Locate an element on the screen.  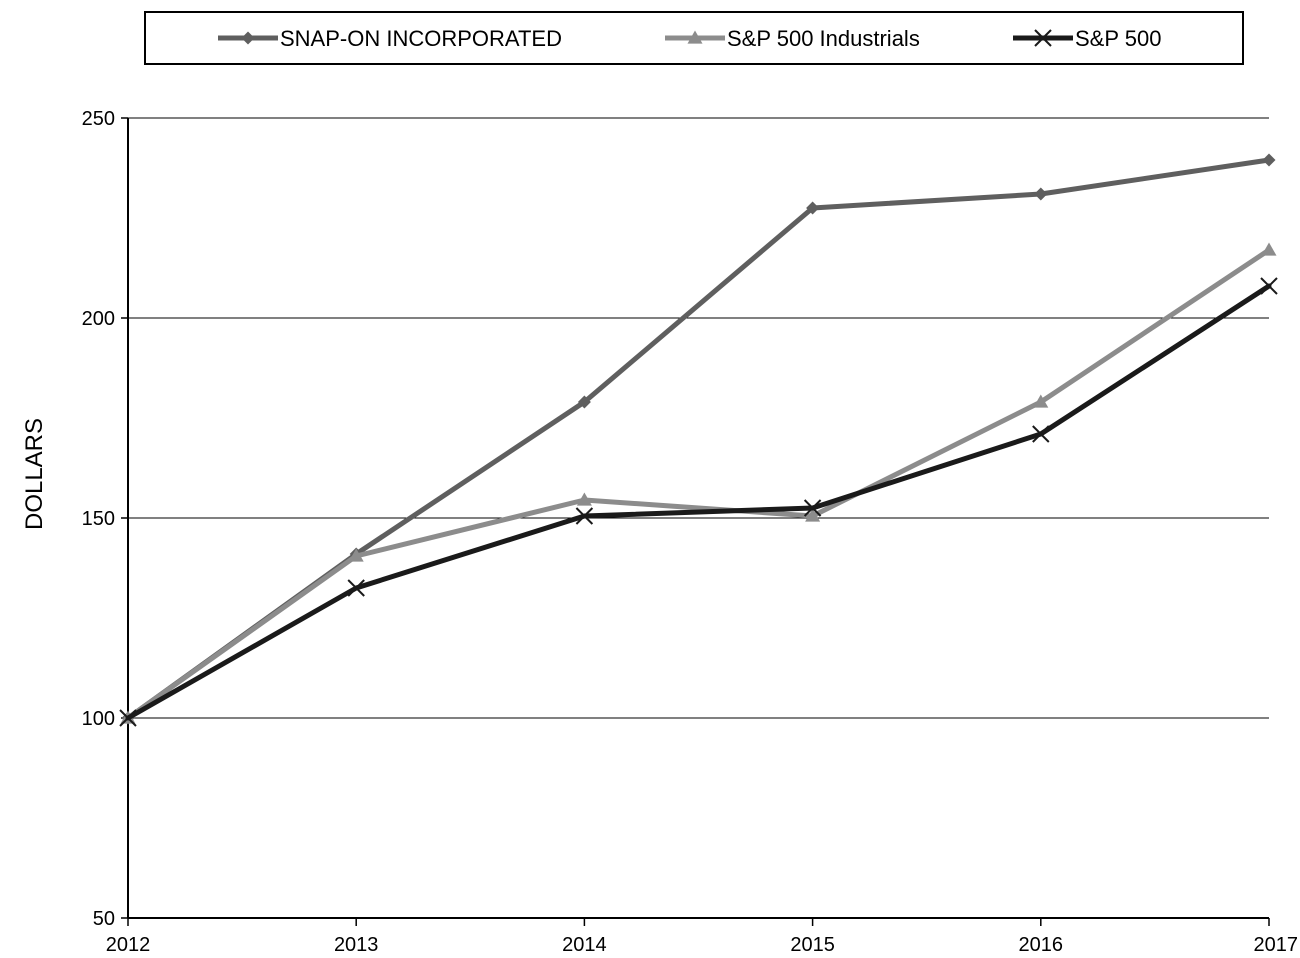
x-tick-labels: 2012 2013 2014 2015 2016 2017 is located at coordinates (702, 945).